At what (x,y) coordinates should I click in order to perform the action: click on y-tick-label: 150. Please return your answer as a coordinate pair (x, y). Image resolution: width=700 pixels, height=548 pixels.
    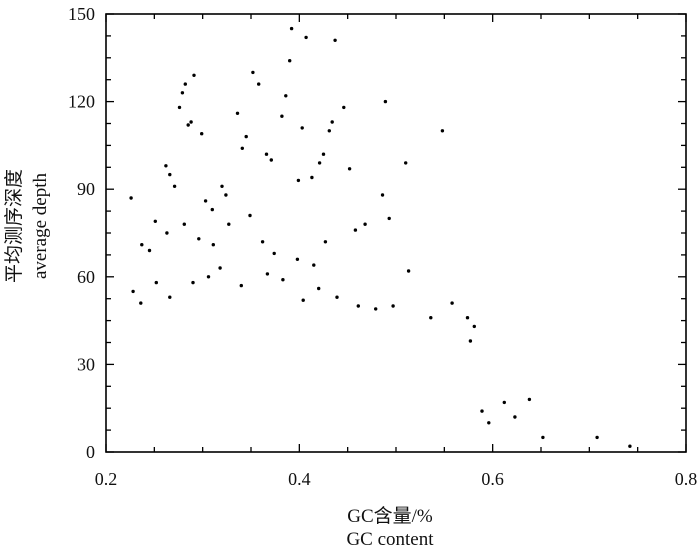
    Looking at the image, I should click on (81, 14).